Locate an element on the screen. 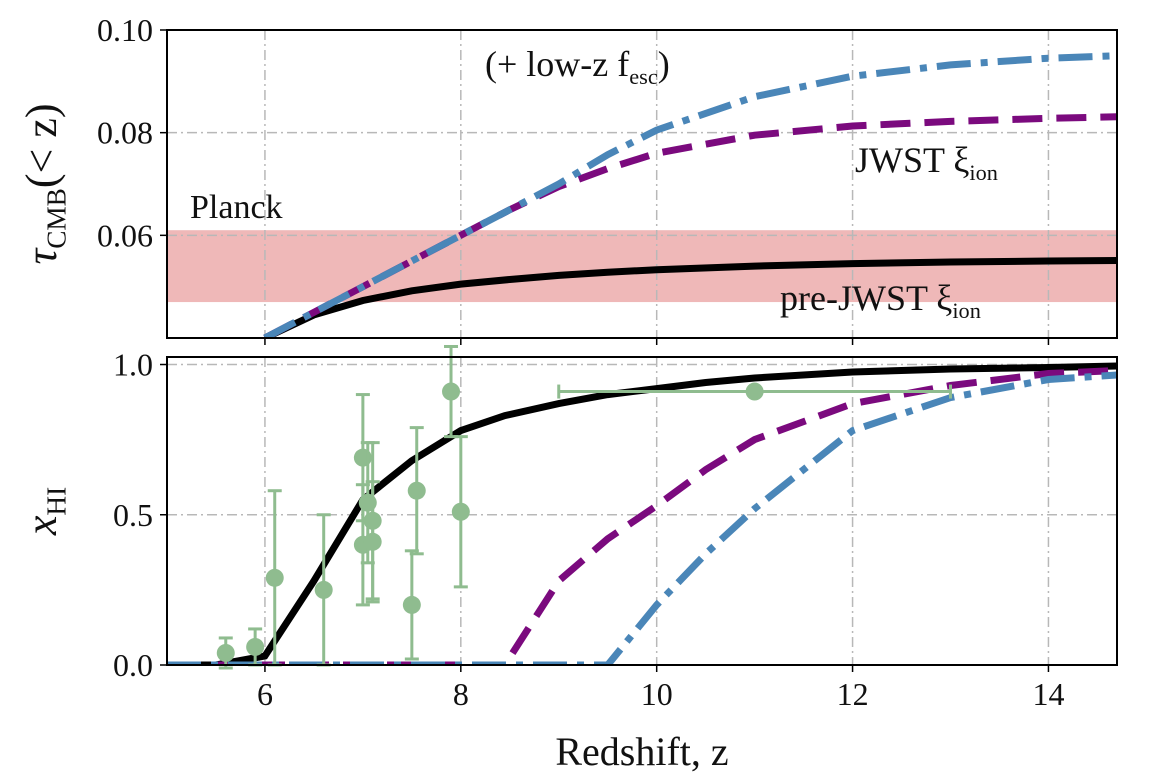 The image size is (1160, 780). text-part: esc is located at coordinates (643, 76).